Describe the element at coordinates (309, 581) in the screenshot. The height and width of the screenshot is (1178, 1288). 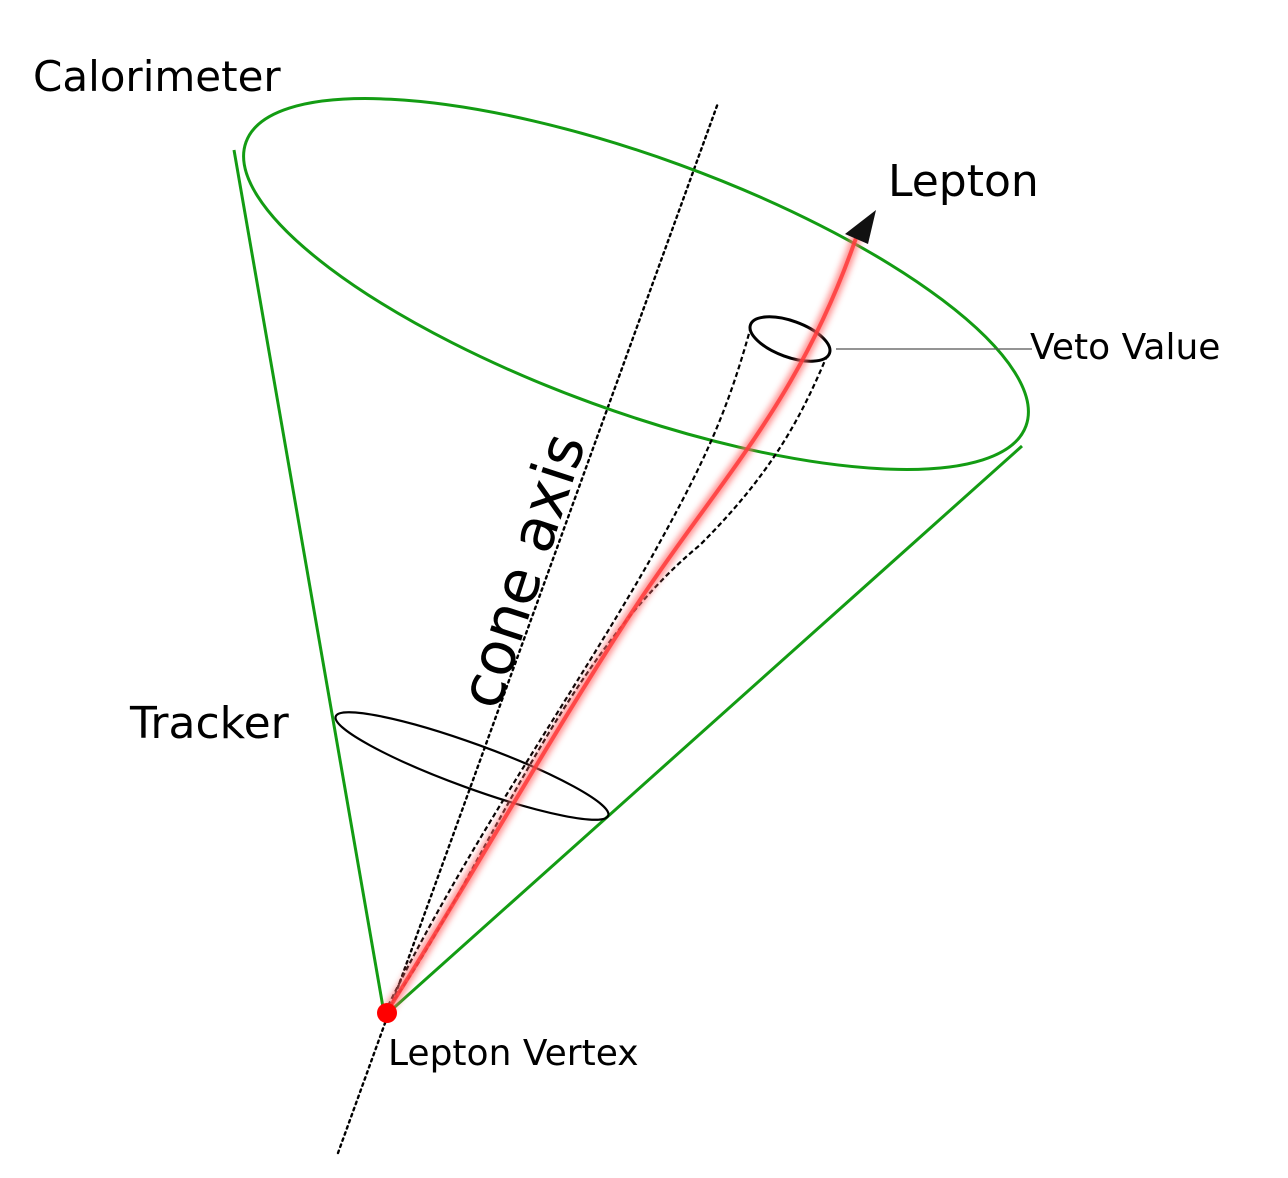
I see `cone-left-edge` at that location.